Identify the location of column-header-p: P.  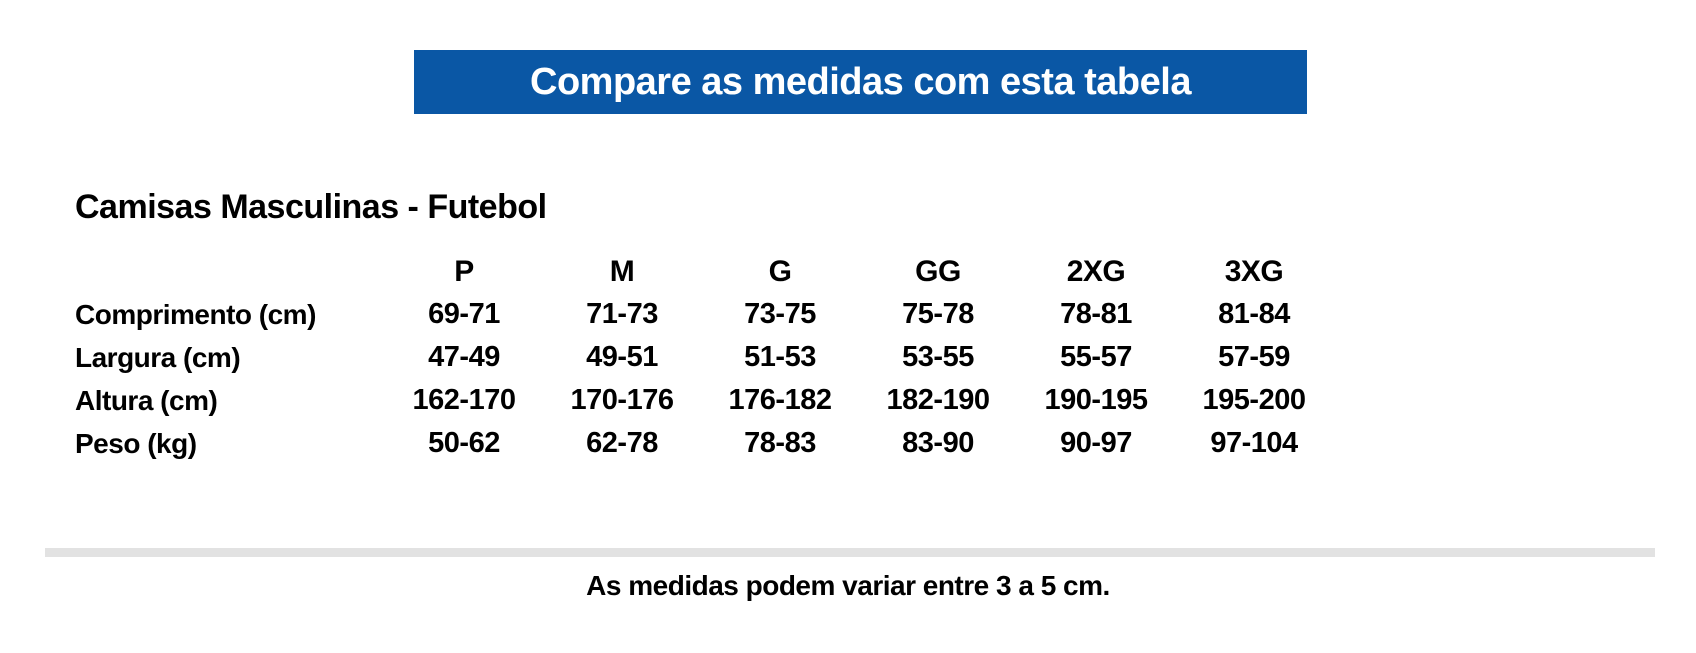
(464, 271).